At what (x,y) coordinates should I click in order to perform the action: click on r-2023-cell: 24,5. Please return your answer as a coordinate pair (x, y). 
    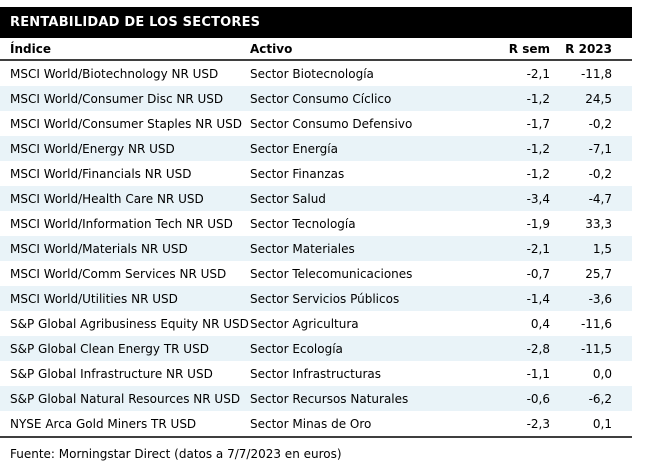
    Looking at the image, I should click on (598, 98).